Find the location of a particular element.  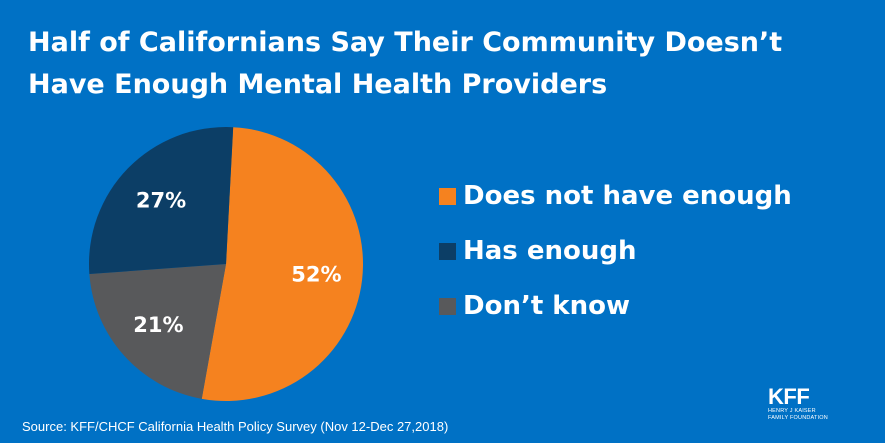

logo-wordmark: KFF is located at coordinates (789, 396).